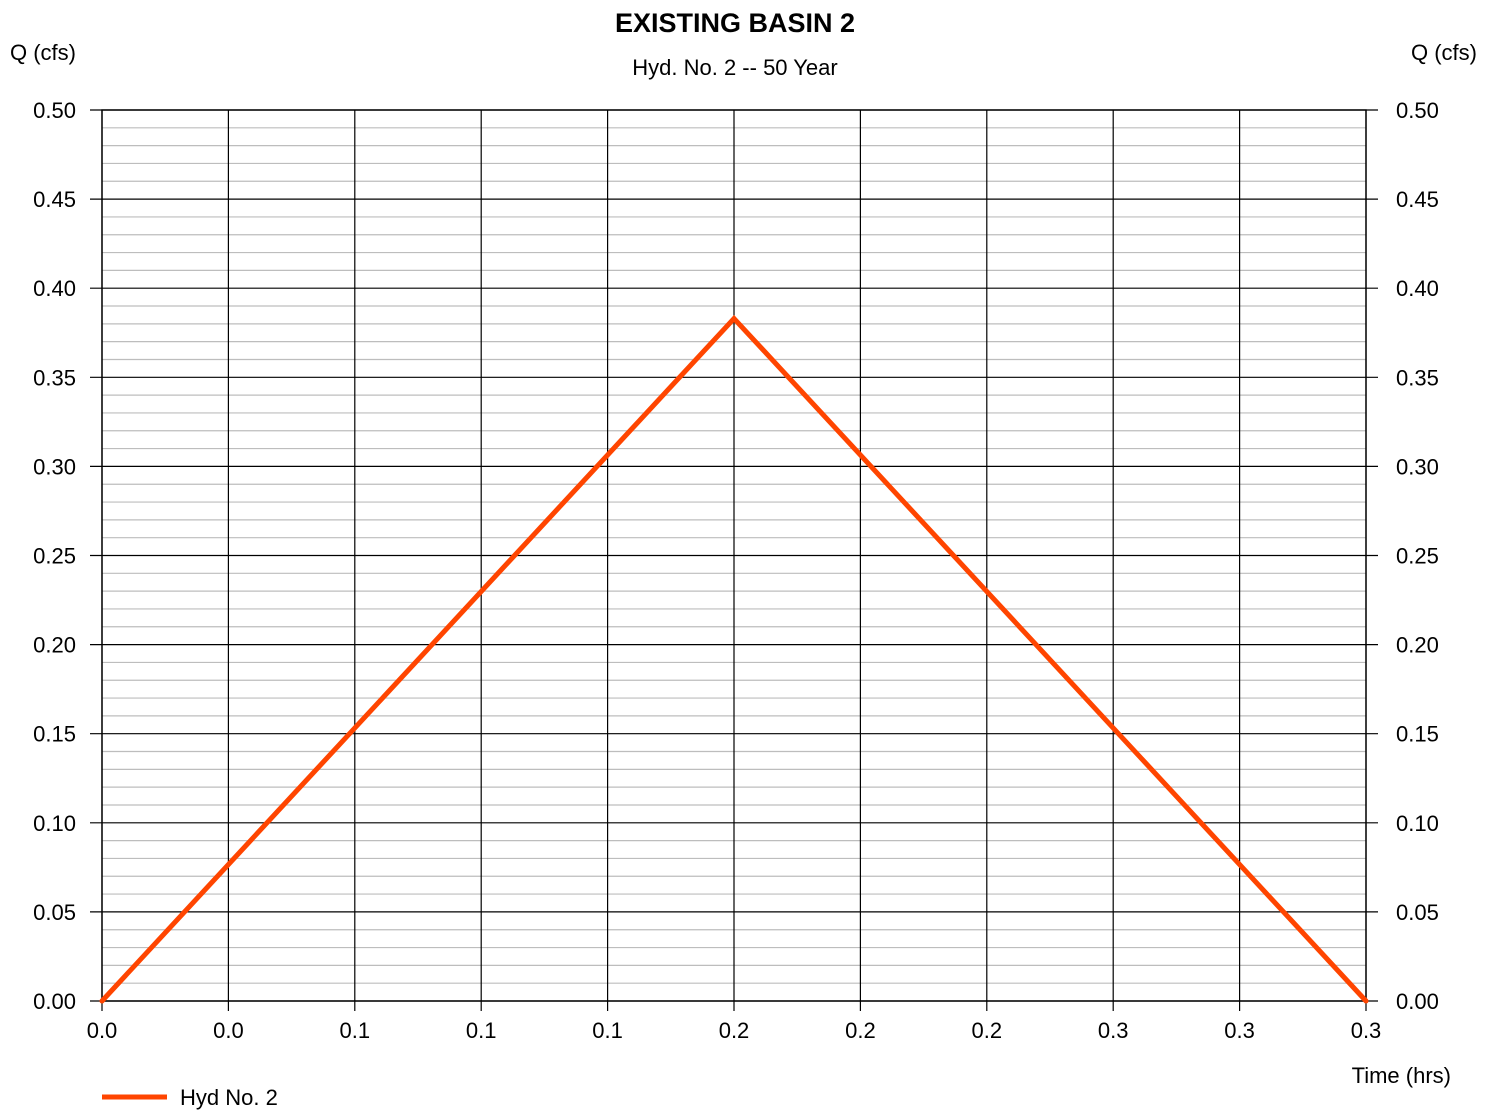 Image resolution: width=1496 pixels, height=1112 pixels. Describe the element at coordinates (1444, 52) in the screenshot. I see `y-axis-label-right: Q (cfs)` at that location.